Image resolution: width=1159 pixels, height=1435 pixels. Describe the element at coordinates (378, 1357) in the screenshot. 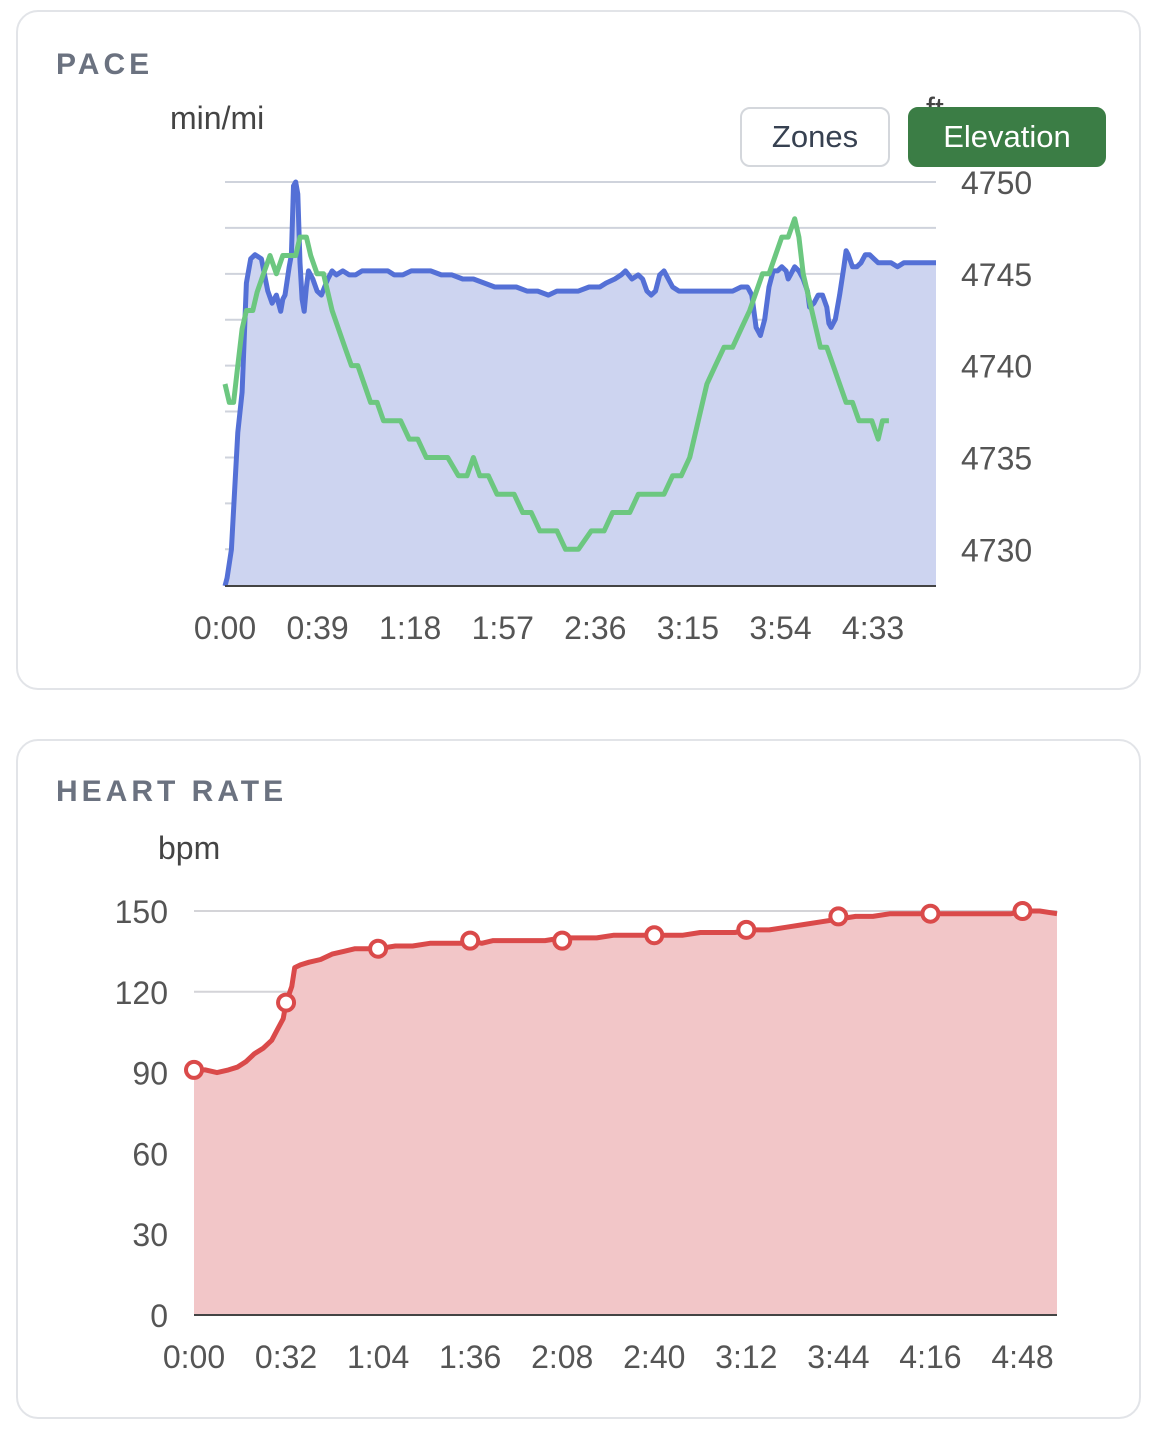

I see `heart-rate-x-tick-label: 1:04` at that location.